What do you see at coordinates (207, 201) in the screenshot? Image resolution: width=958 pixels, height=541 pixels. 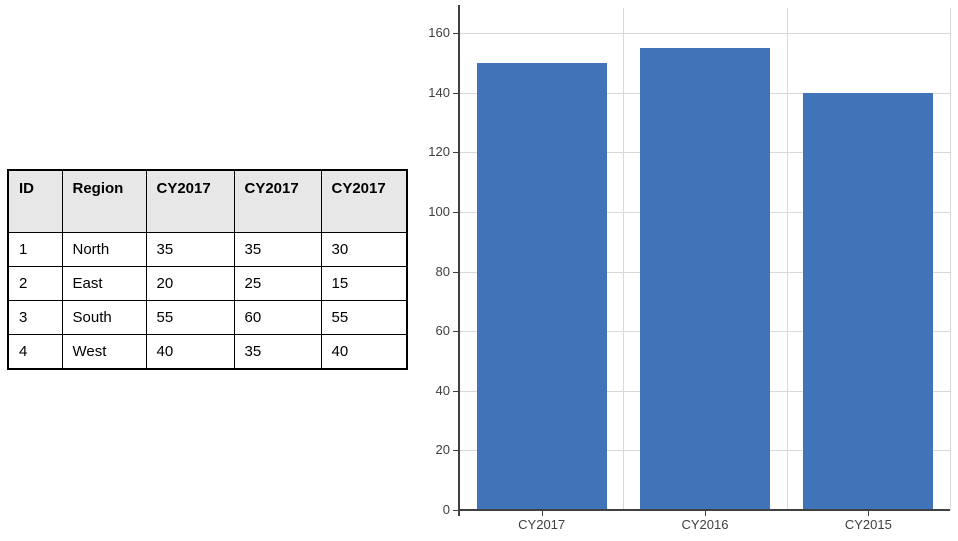 I see `table-header-row: ID Region CY2017 CY2017 CY2017` at bounding box center [207, 201].